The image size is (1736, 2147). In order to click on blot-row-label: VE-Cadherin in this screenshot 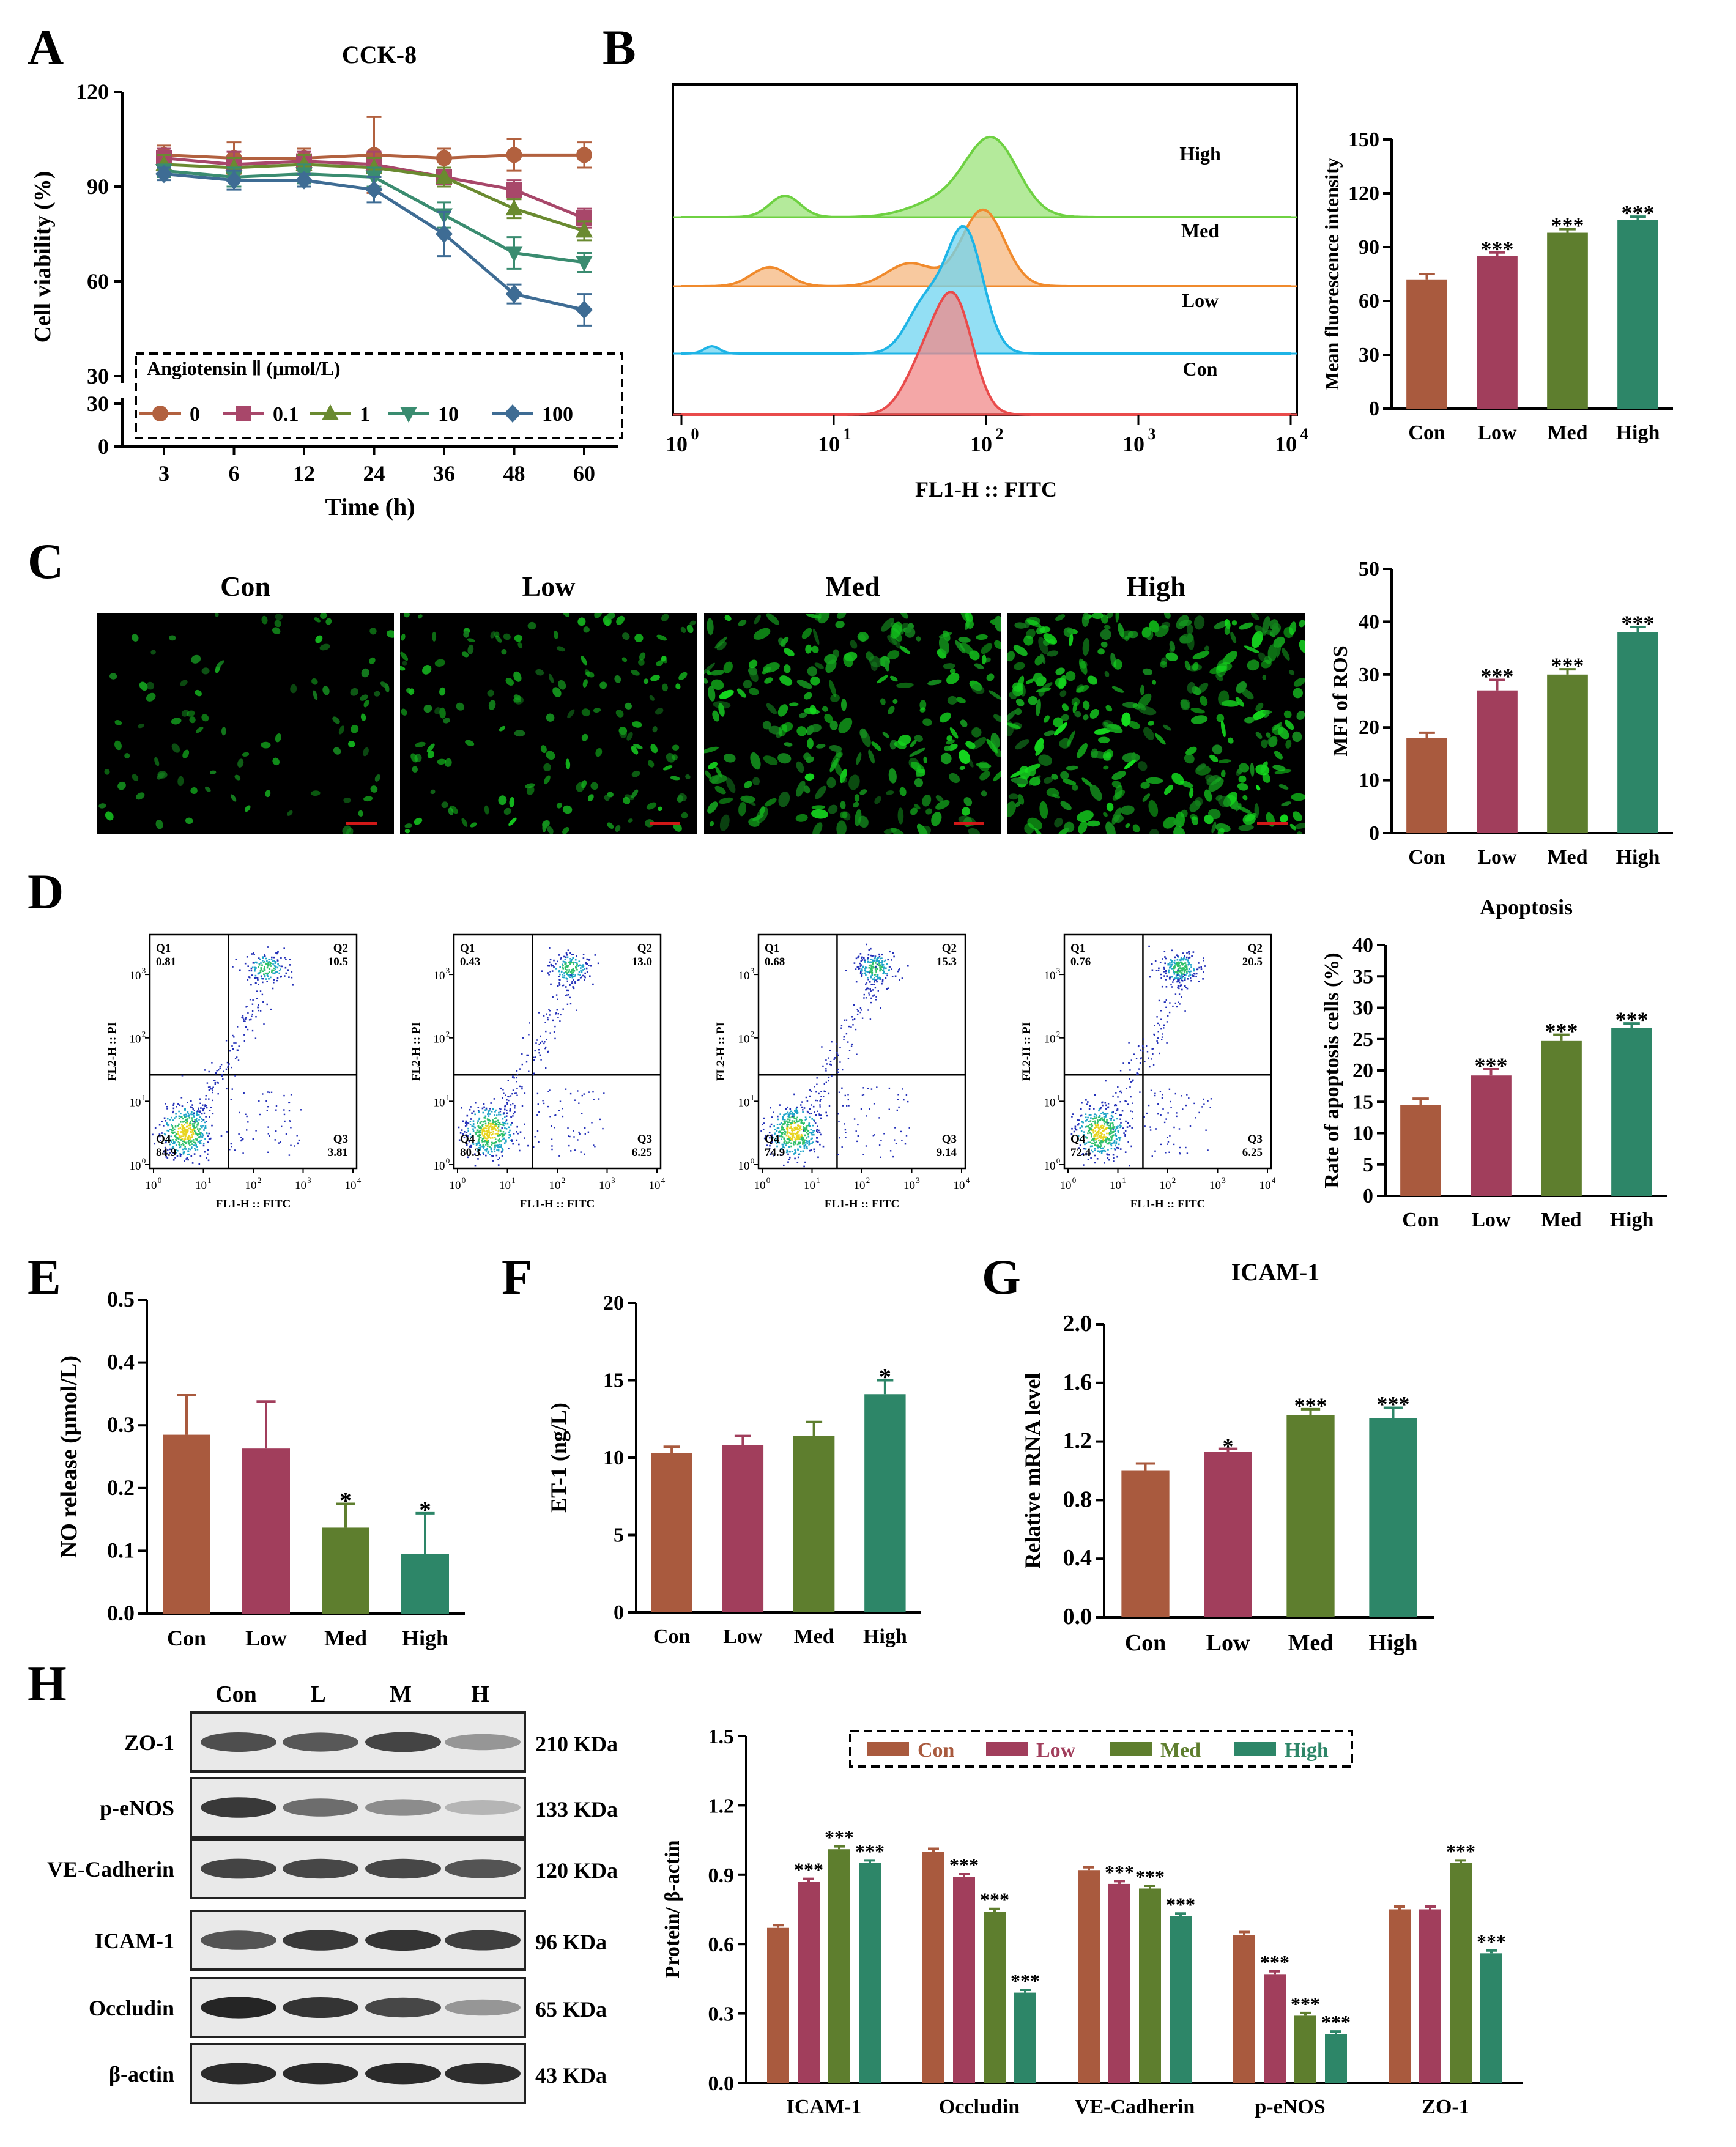, I will do `click(110, 1869)`.